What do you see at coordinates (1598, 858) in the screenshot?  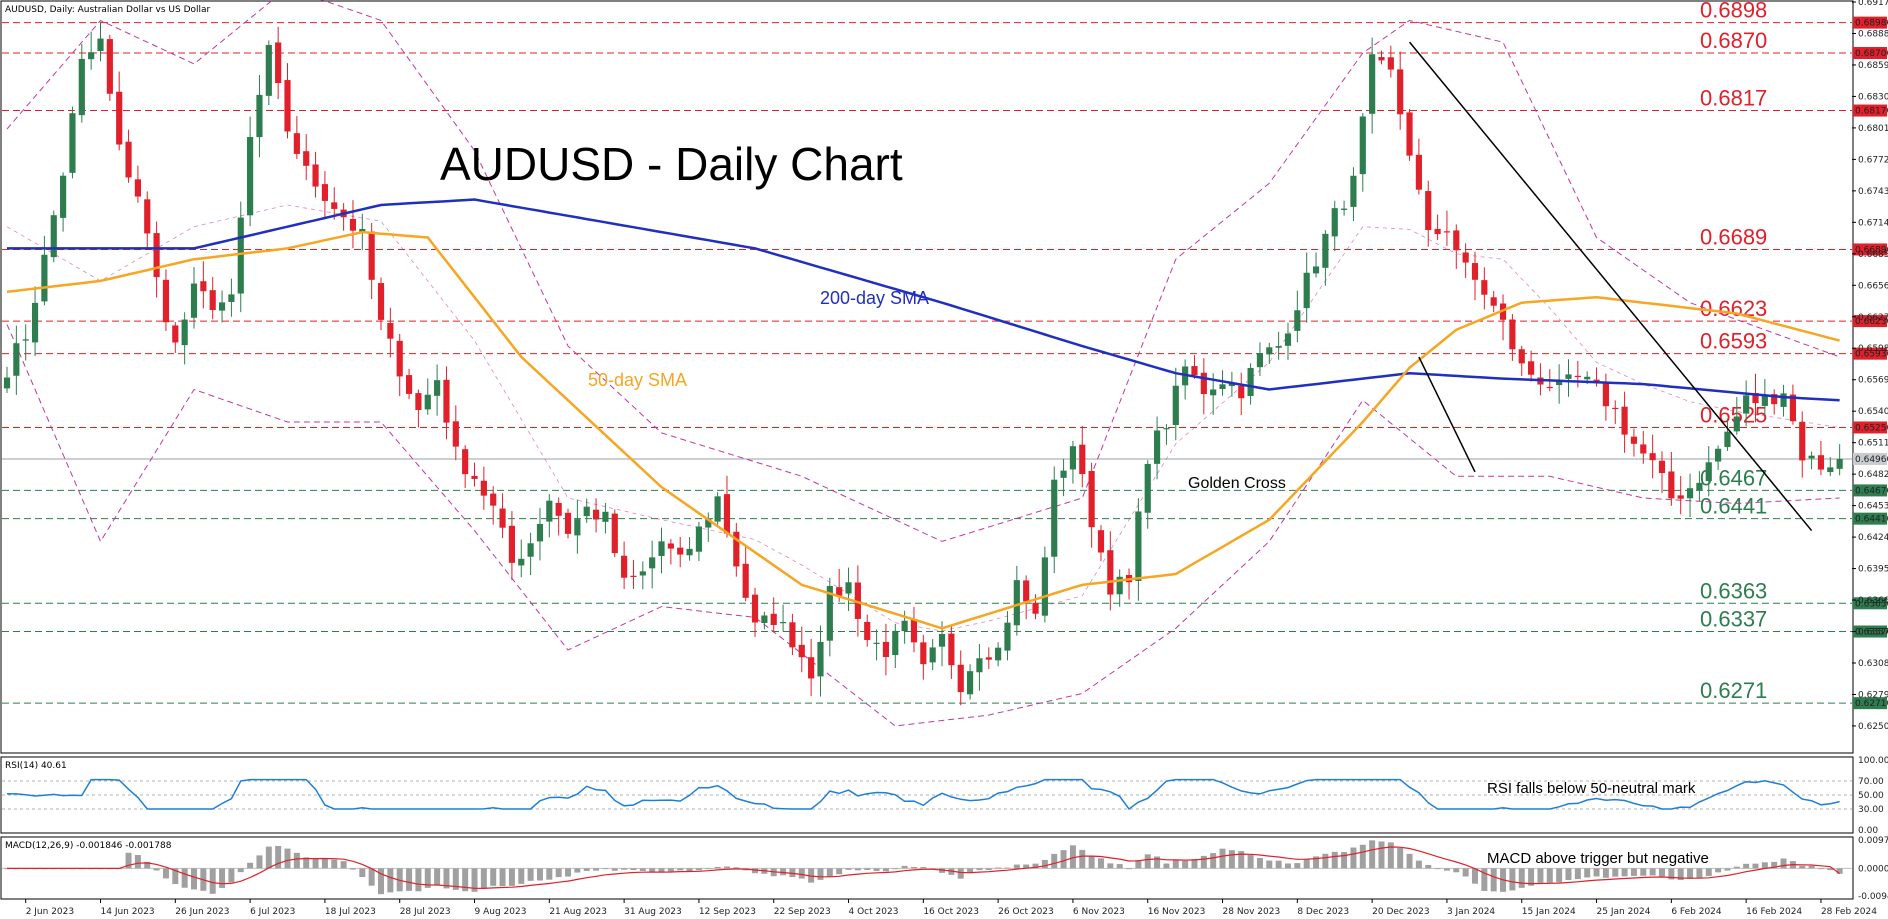 I see `macd-note: MACD above trigger but negative` at bounding box center [1598, 858].